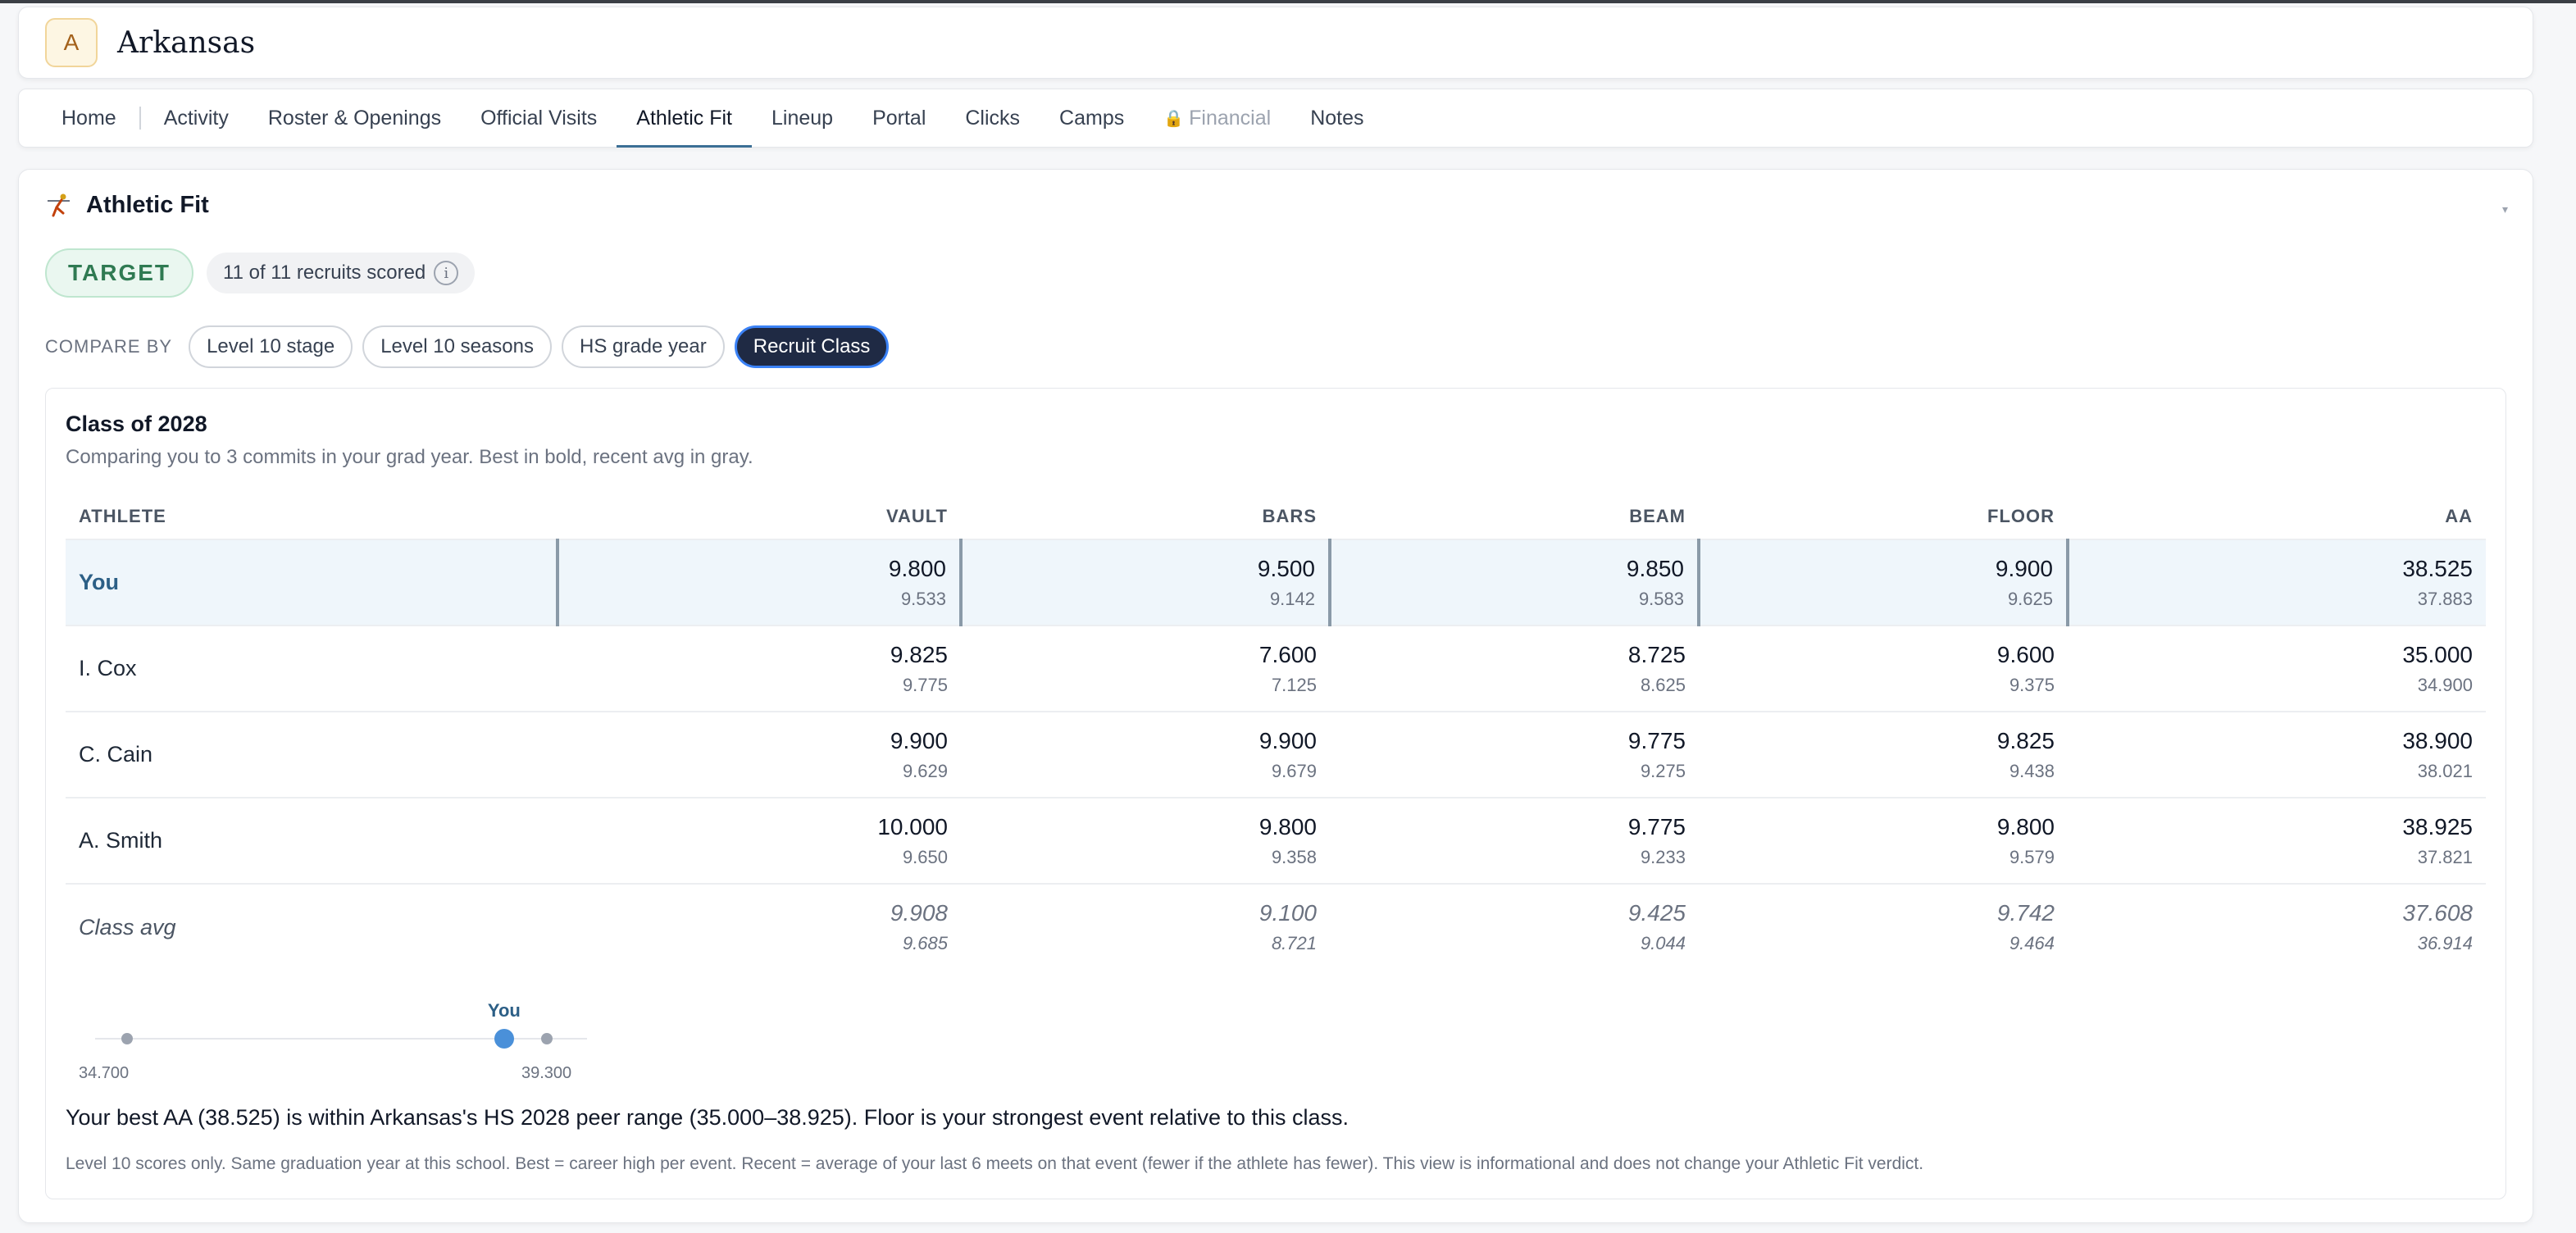 The image size is (2576, 1233). I want to click on best-score: 35.000, so click(2437, 654).